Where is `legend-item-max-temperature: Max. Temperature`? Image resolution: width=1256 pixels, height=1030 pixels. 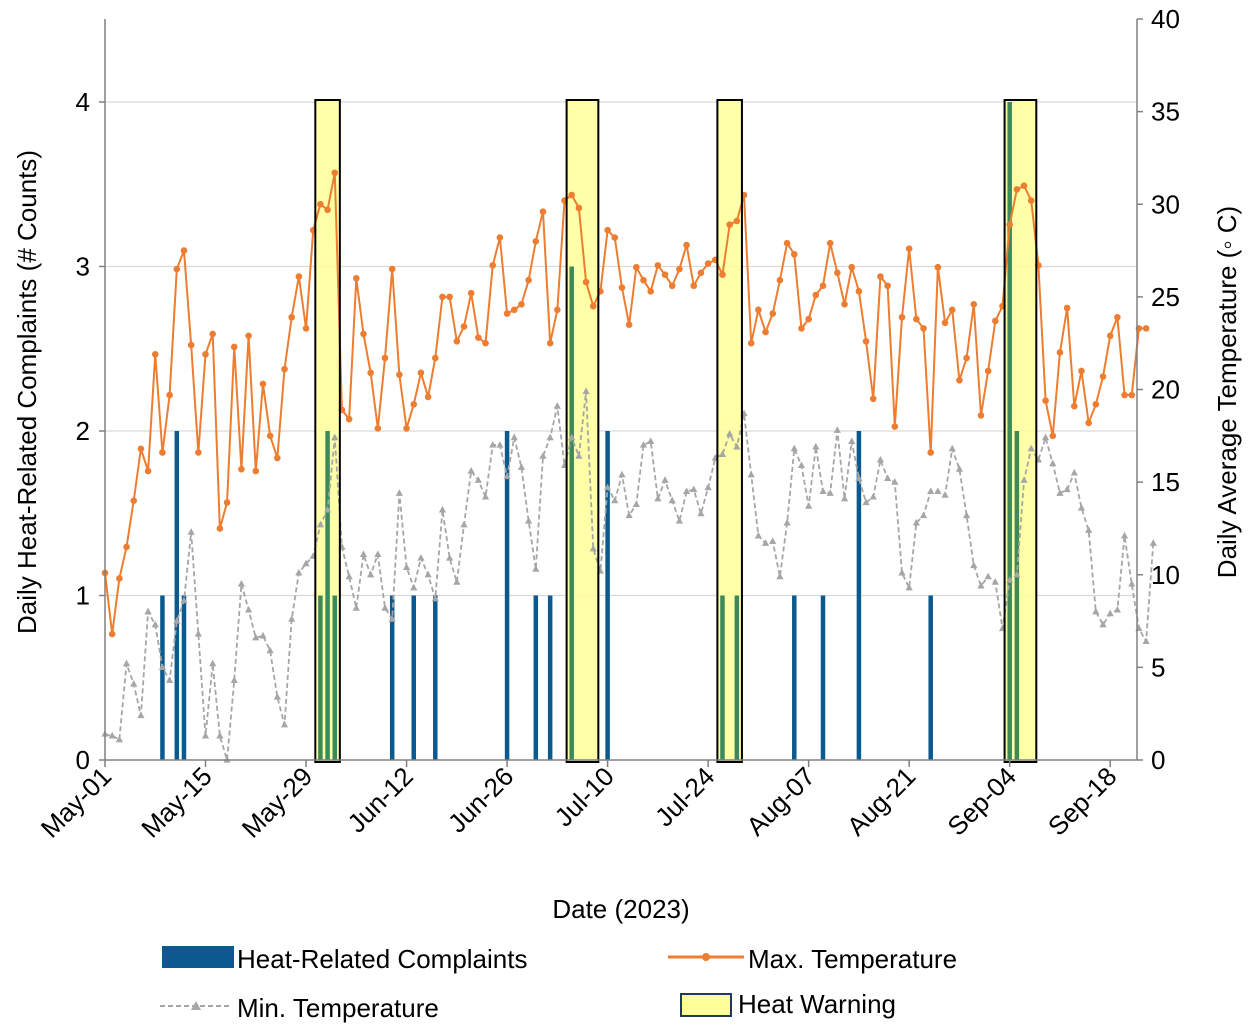 legend-item-max-temperature: Max. Temperature is located at coordinates (812, 959).